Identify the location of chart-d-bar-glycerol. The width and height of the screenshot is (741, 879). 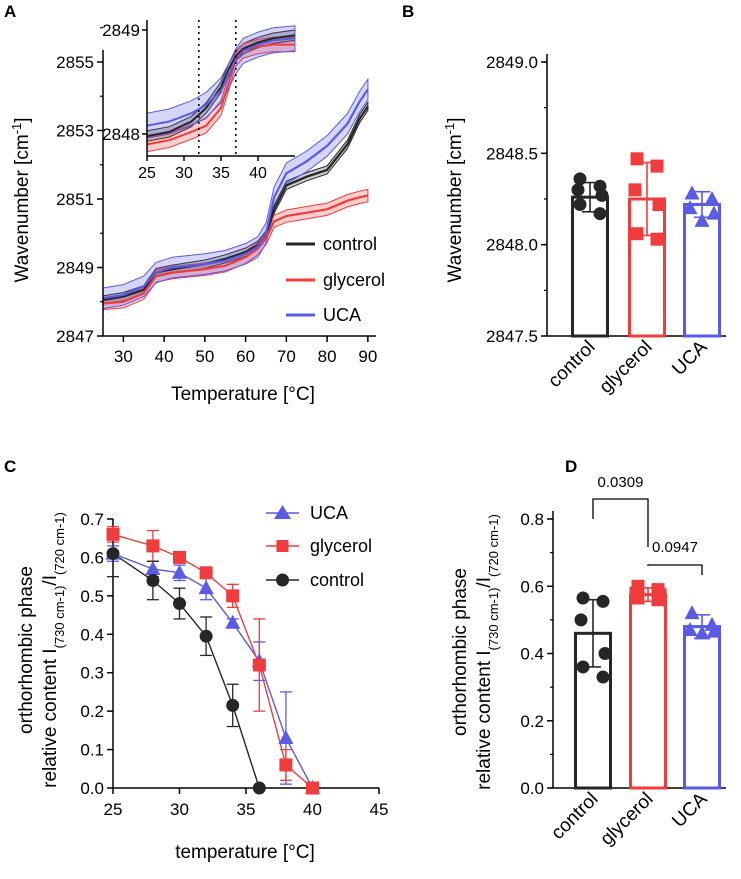
(648, 691).